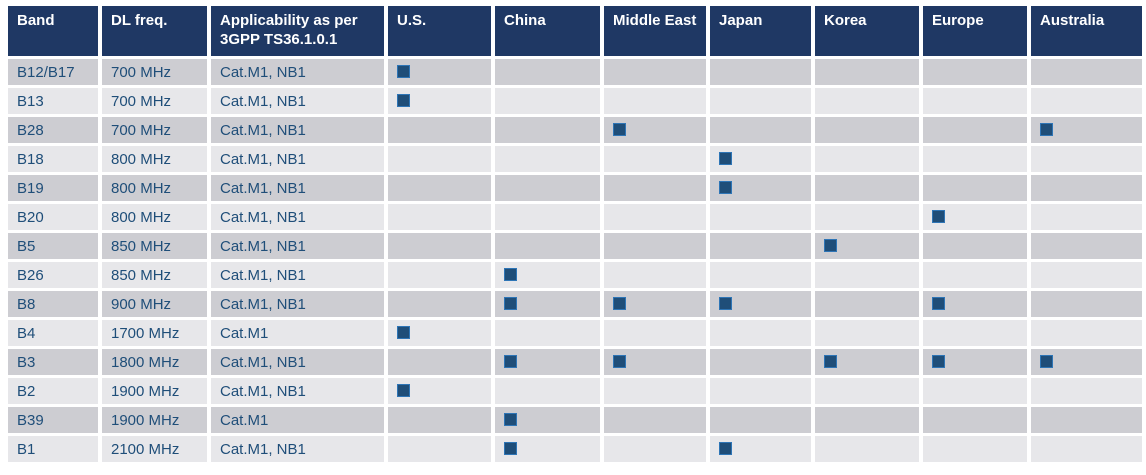 The width and height of the screenshot is (1146, 475). Describe the element at coordinates (297, 420) in the screenshot. I see `applicability-cell: Cat.M1` at that location.